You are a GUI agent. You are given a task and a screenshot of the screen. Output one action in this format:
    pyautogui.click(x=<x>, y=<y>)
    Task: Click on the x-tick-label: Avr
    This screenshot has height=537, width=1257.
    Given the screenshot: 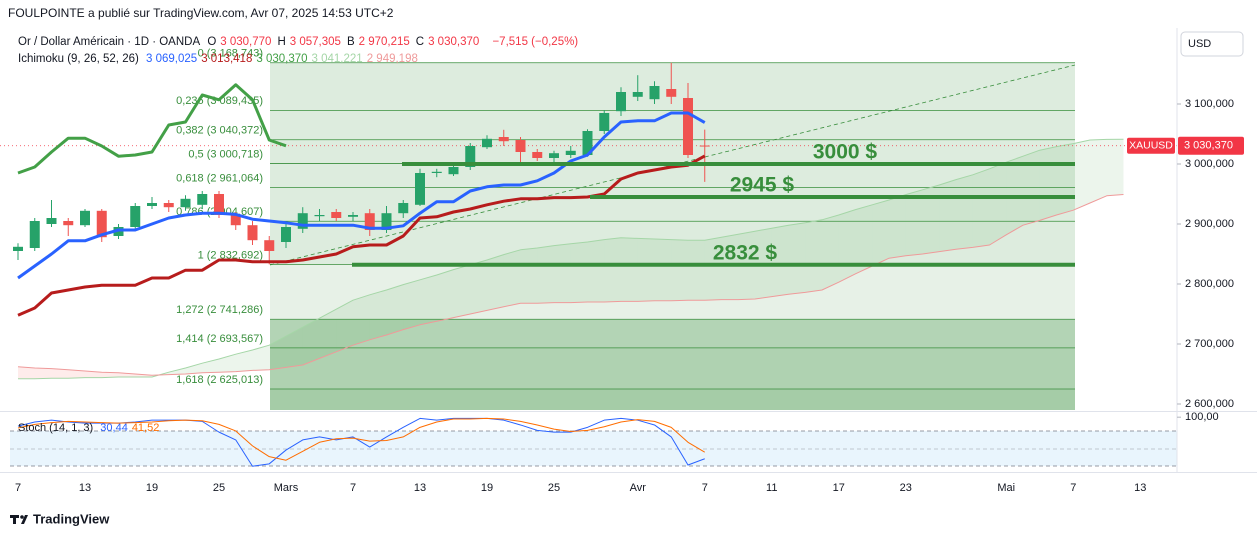 What is the action you would take?
    pyautogui.click(x=638, y=488)
    